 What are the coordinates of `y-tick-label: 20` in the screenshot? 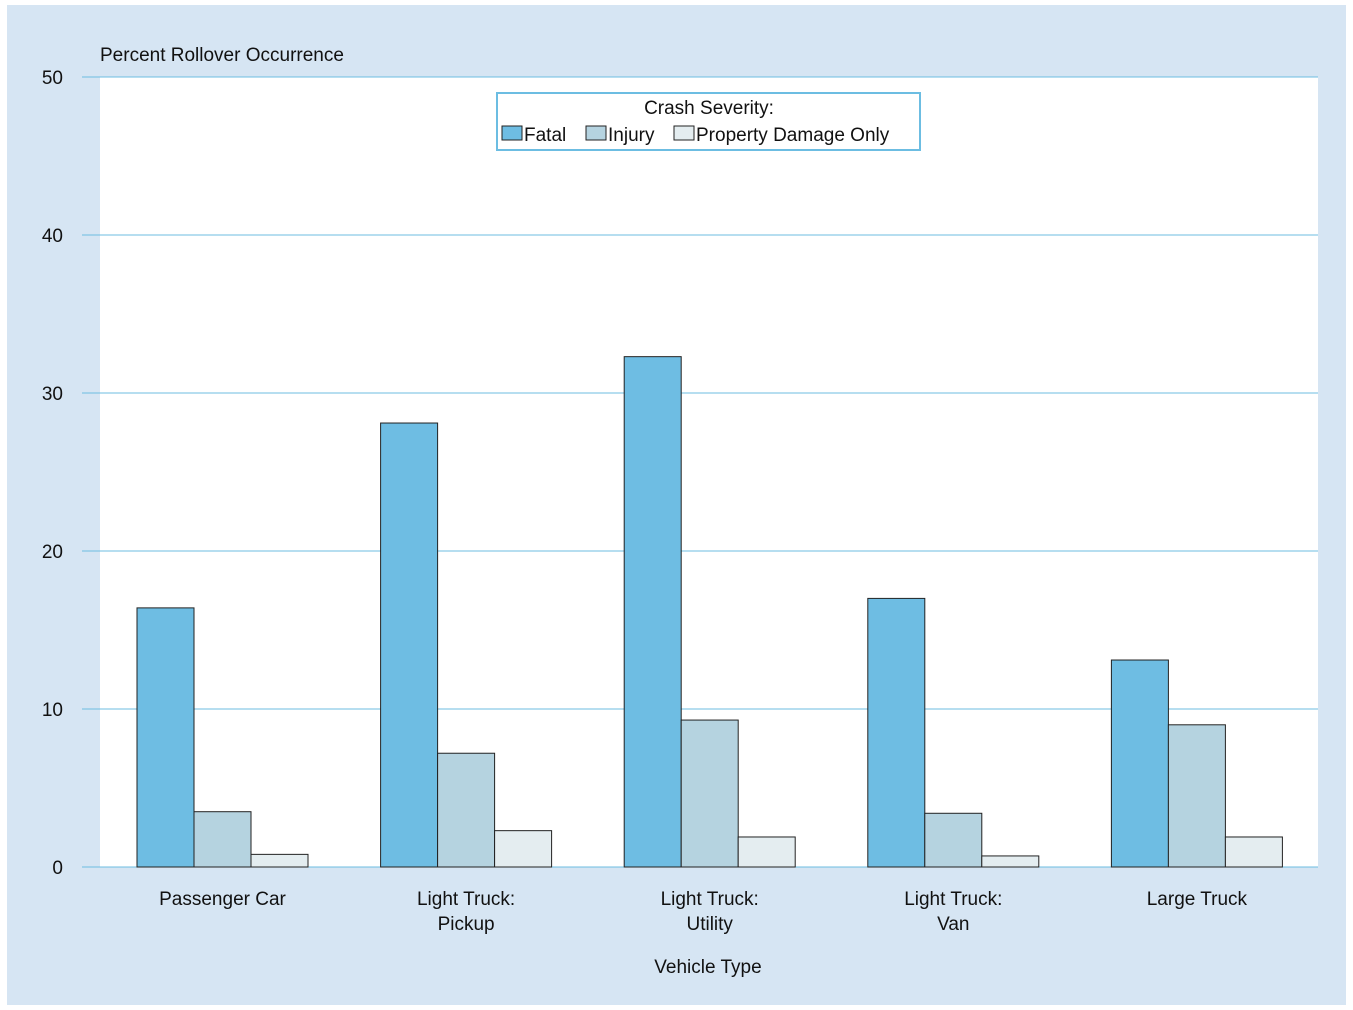 It's located at (52, 552).